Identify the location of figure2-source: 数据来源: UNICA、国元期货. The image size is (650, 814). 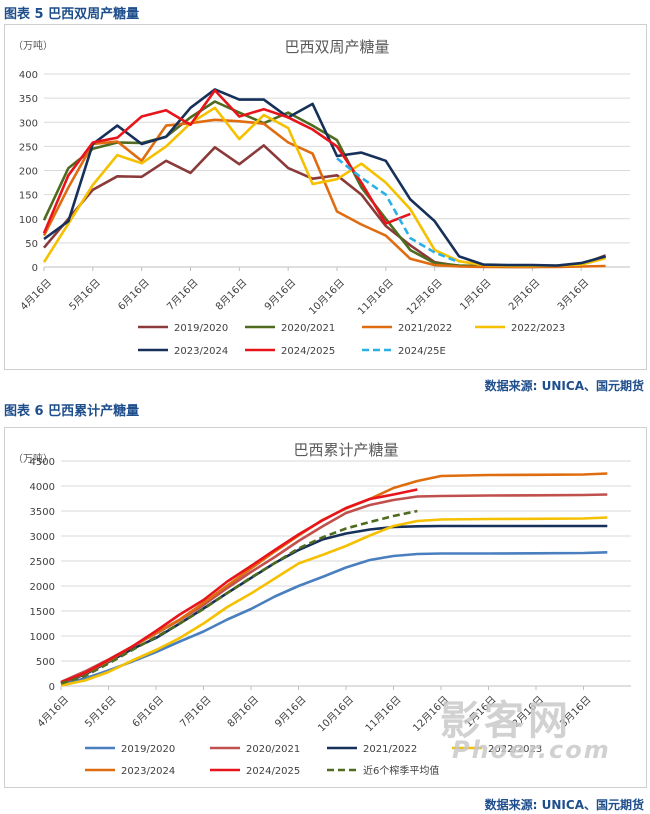
(564, 805).